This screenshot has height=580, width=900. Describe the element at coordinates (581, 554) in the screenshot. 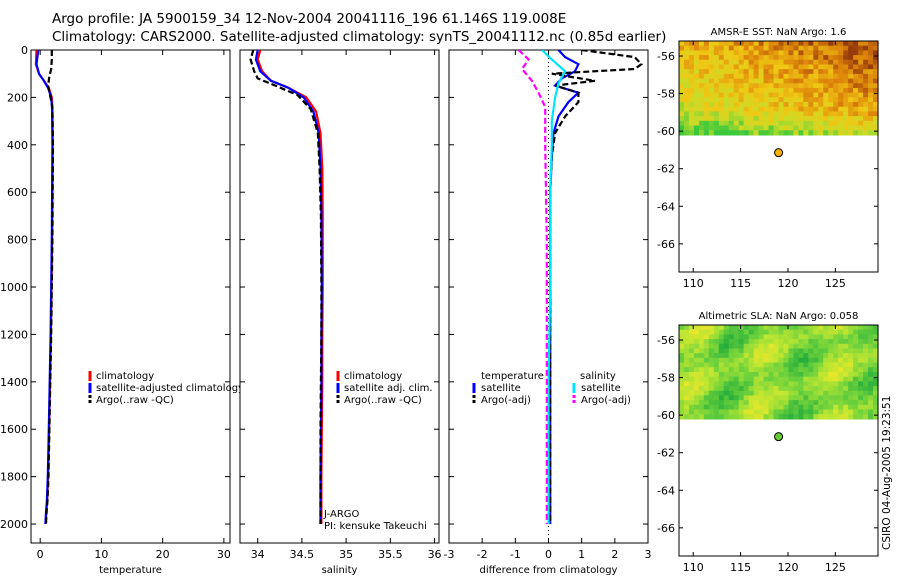

I see `xtick-label: 1` at that location.